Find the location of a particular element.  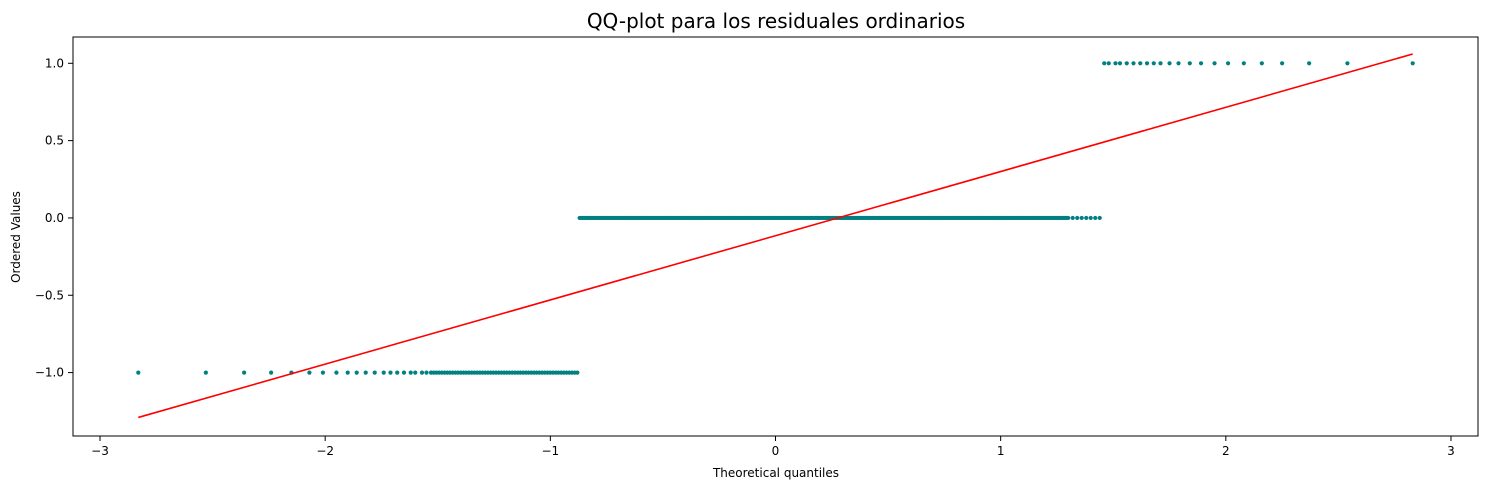

y-tick-label: 1.0 is located at coordinates (54, 63).